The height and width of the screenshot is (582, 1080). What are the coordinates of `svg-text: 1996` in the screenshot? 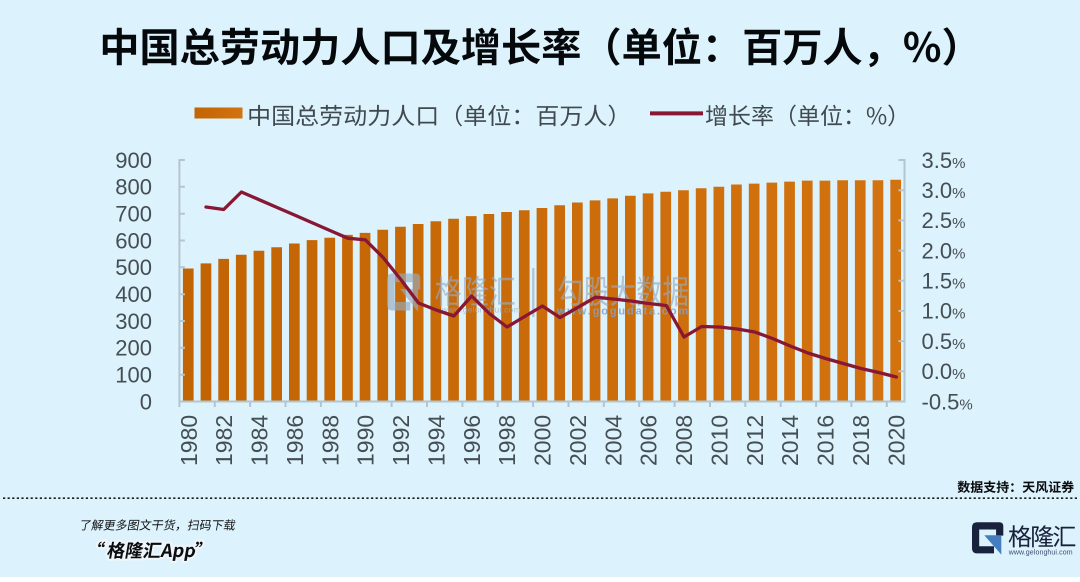 It's located at (472, 440).